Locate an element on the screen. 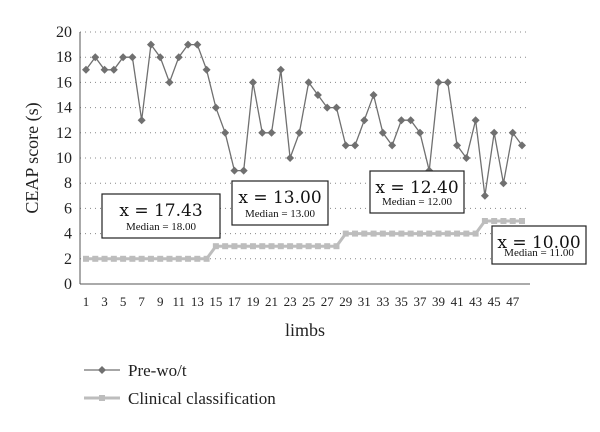  y-tick-label: 10 is located at coordinates (64, 158).